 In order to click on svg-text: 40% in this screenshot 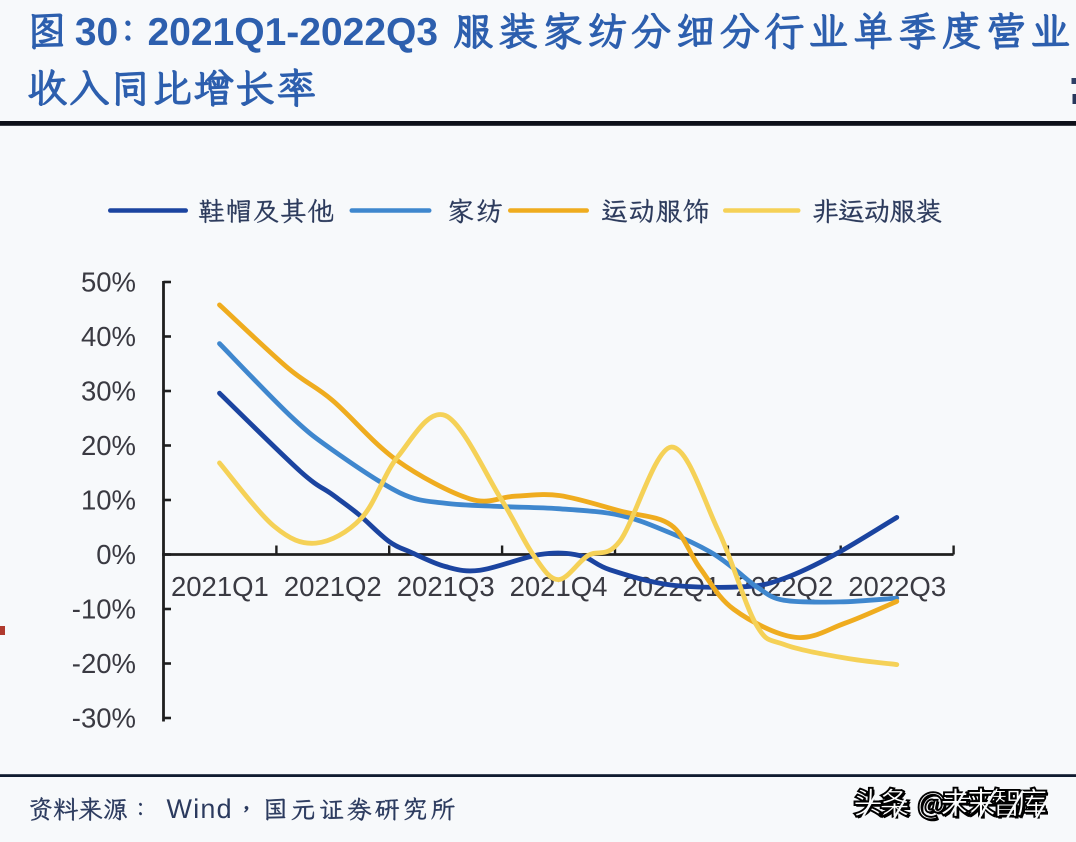, I will do `click(108, 336)`.